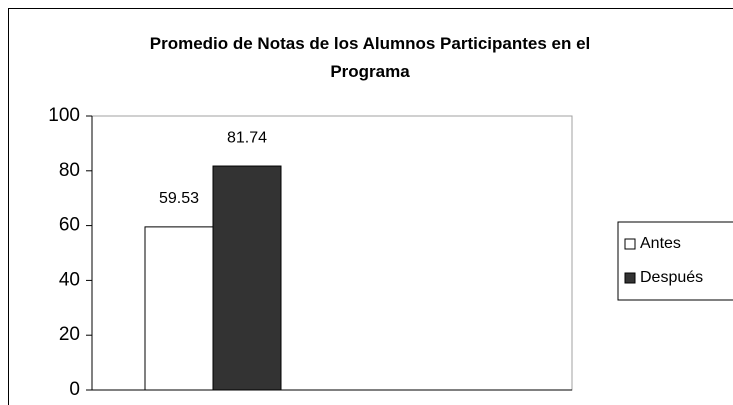 This screenshot has width=733, height=405. I want to click on value-label: 59.53, so click(179, 198).